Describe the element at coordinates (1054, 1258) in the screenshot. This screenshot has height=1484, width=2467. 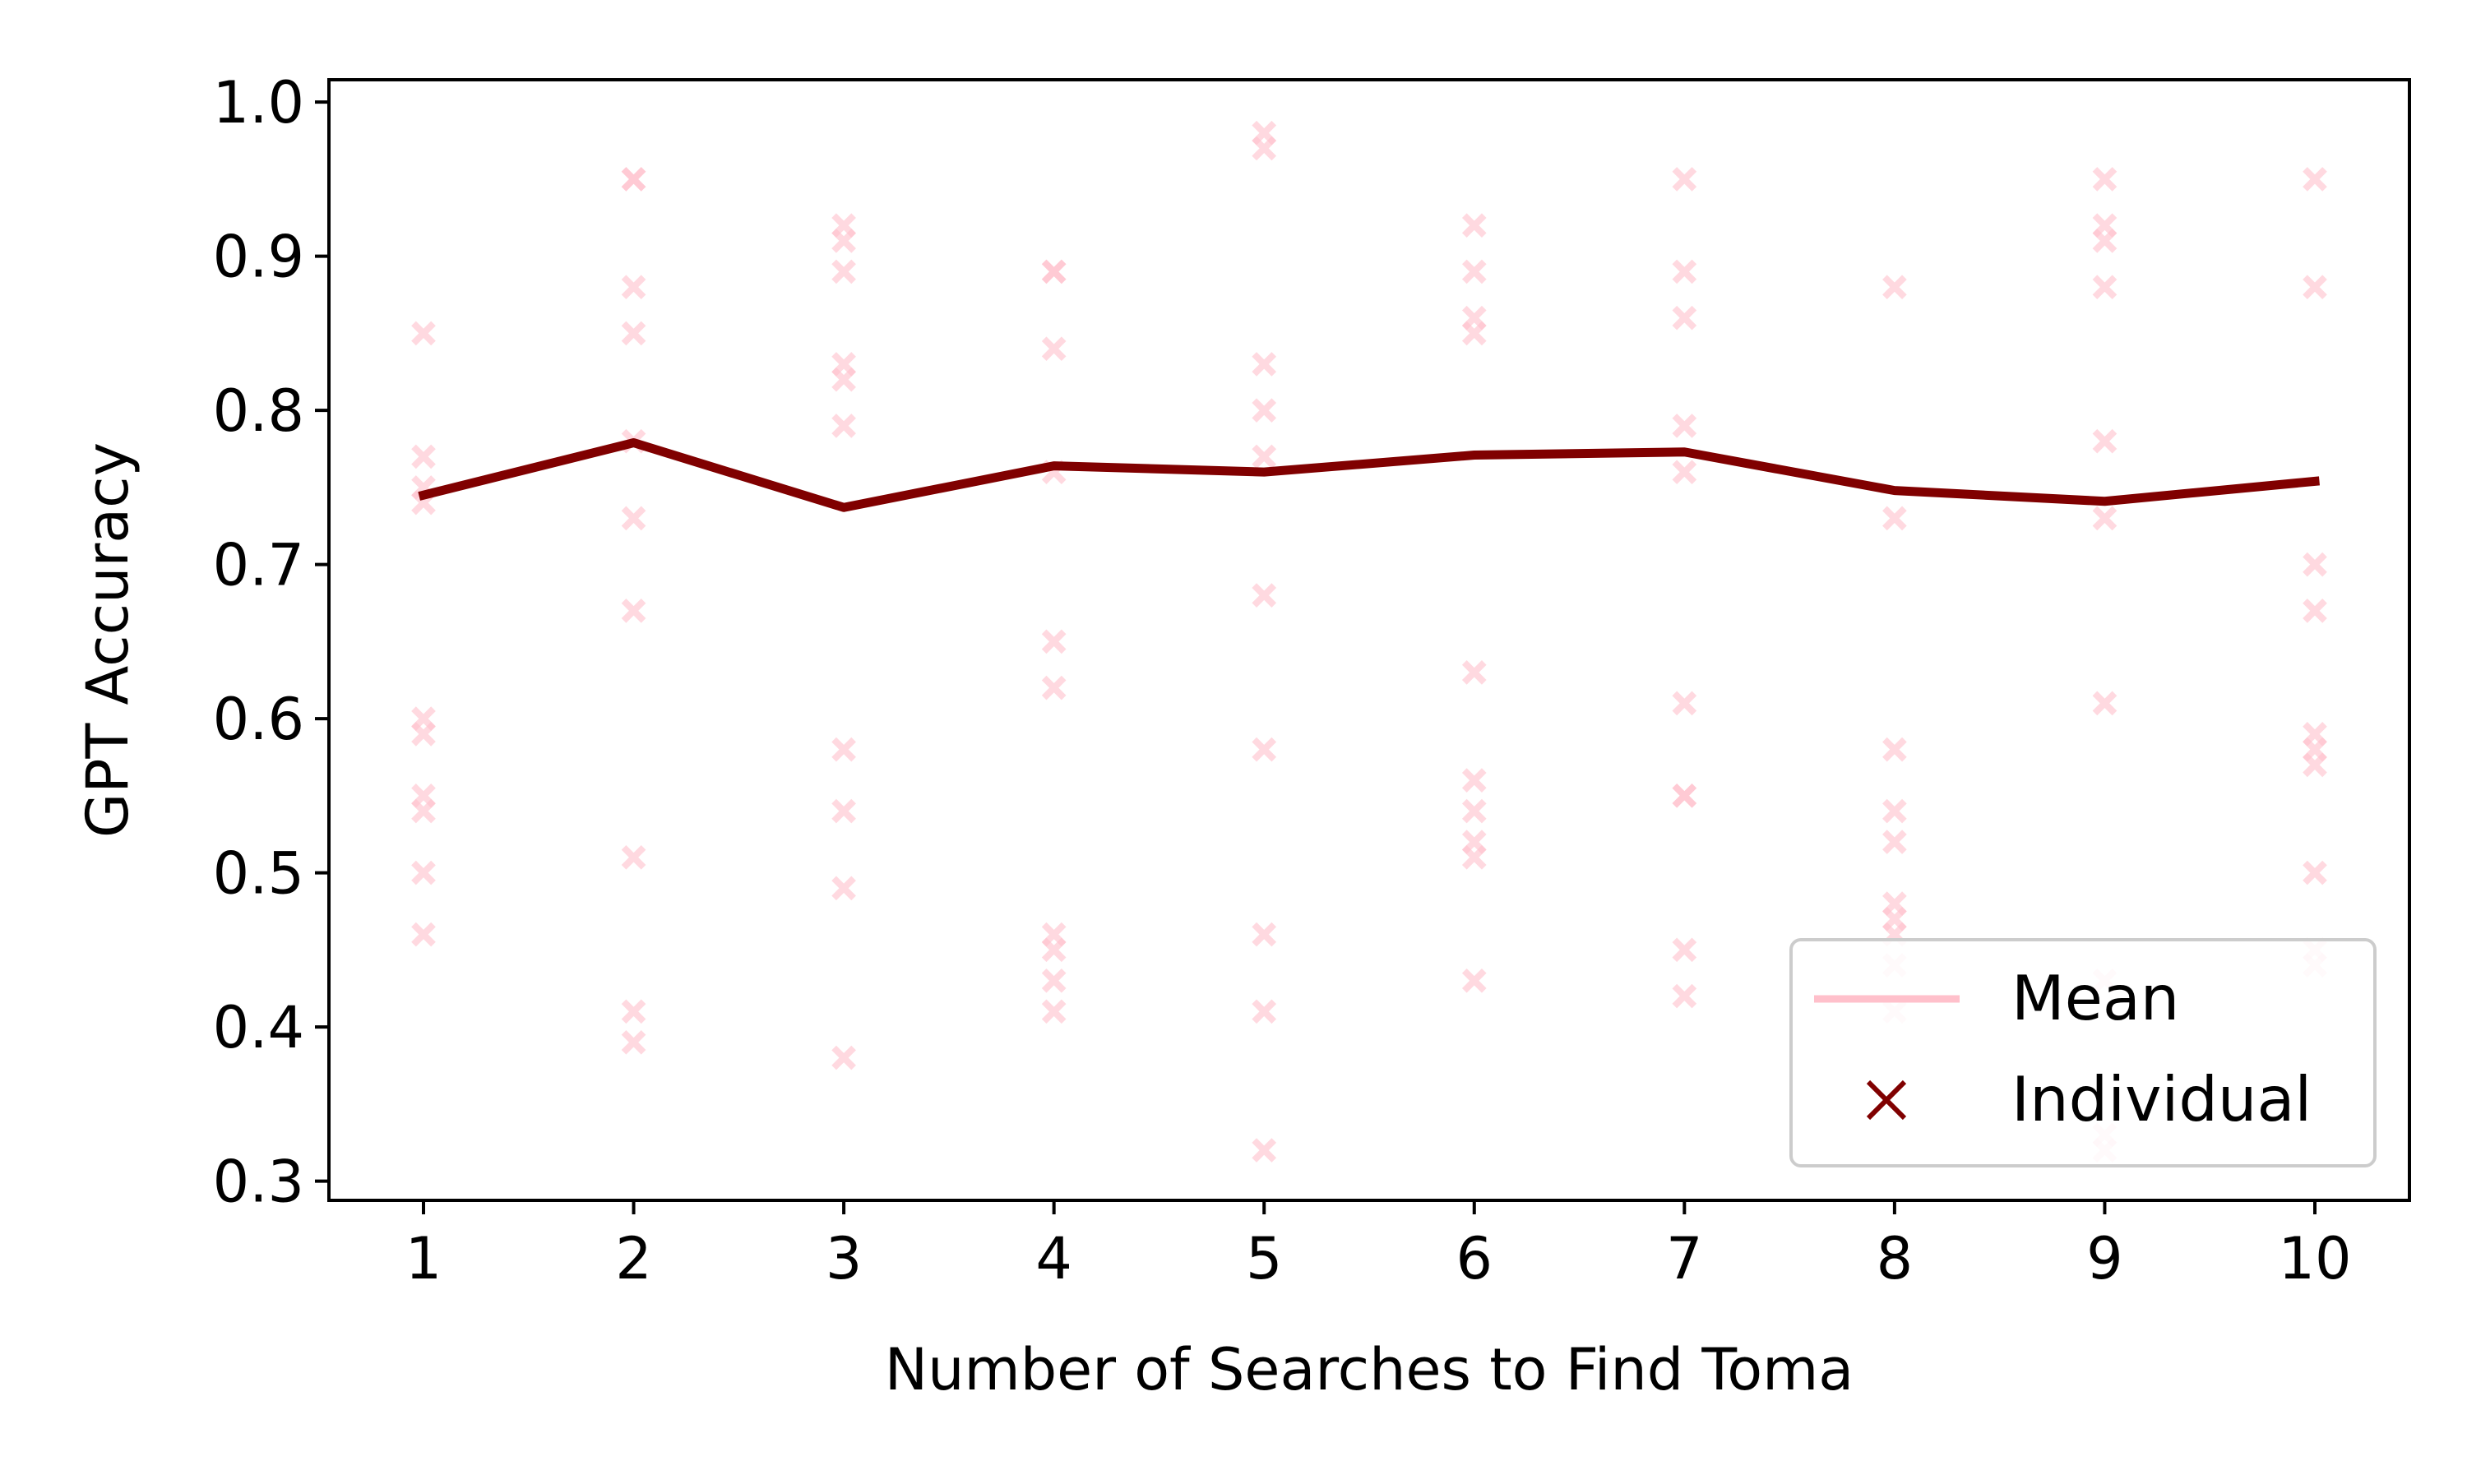
I see `x-tick-label: 4` at that location.